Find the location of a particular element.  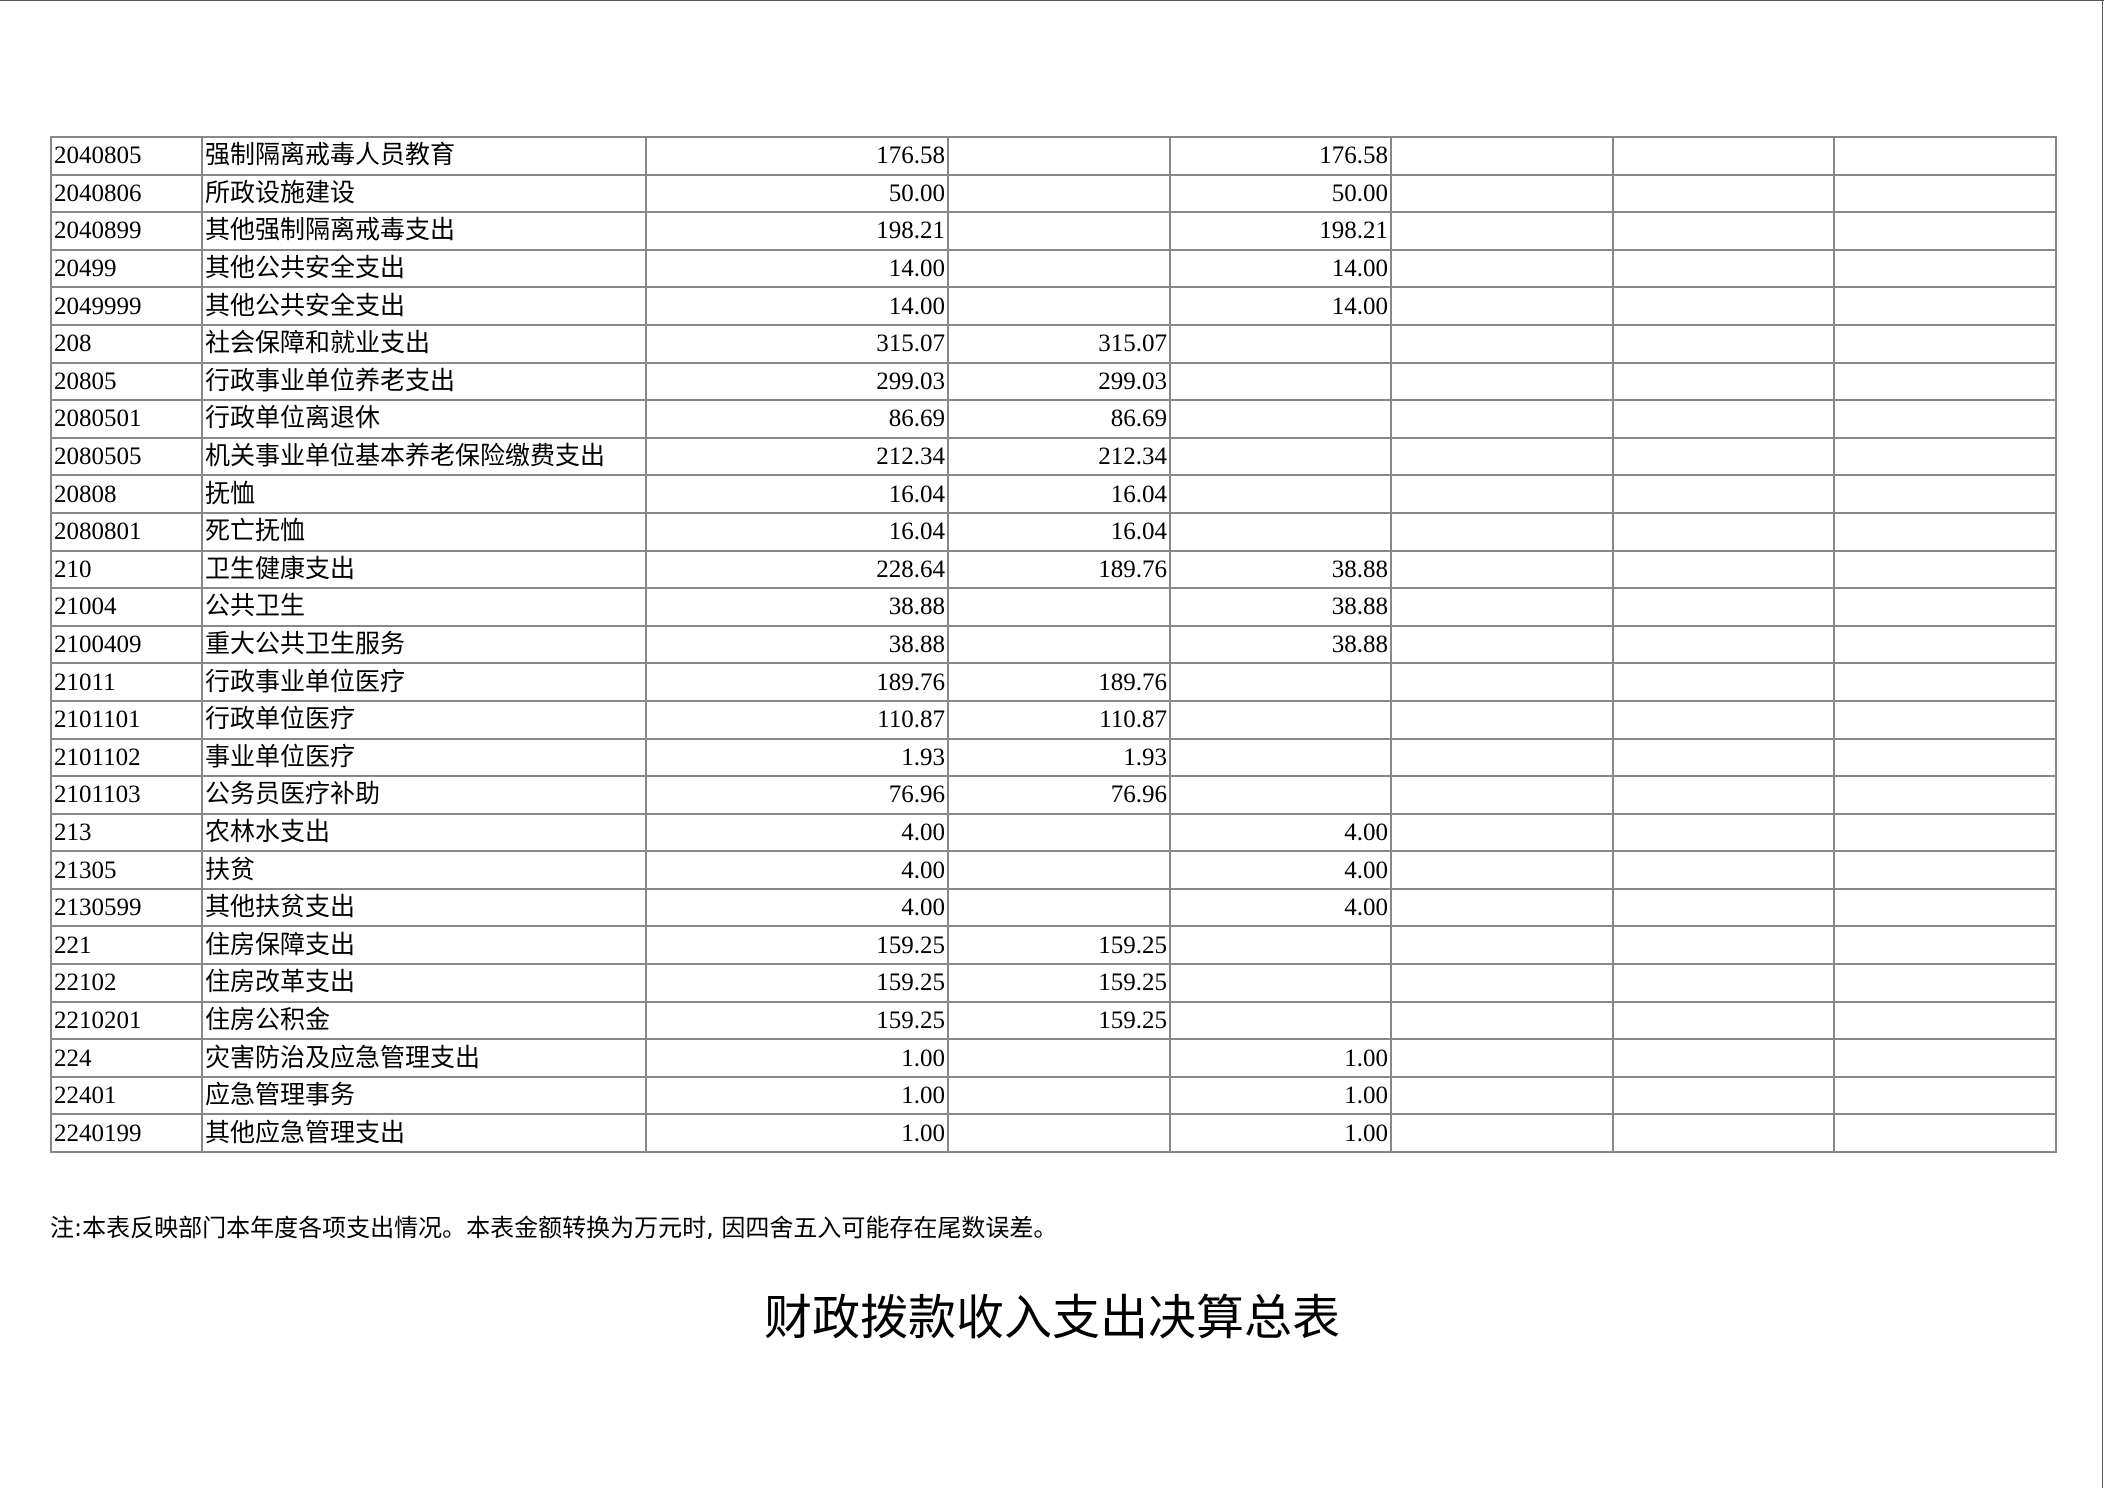

table-row: 22401 应急管理事务 1.00 1.00 is located at coordinates (1053, 1095).